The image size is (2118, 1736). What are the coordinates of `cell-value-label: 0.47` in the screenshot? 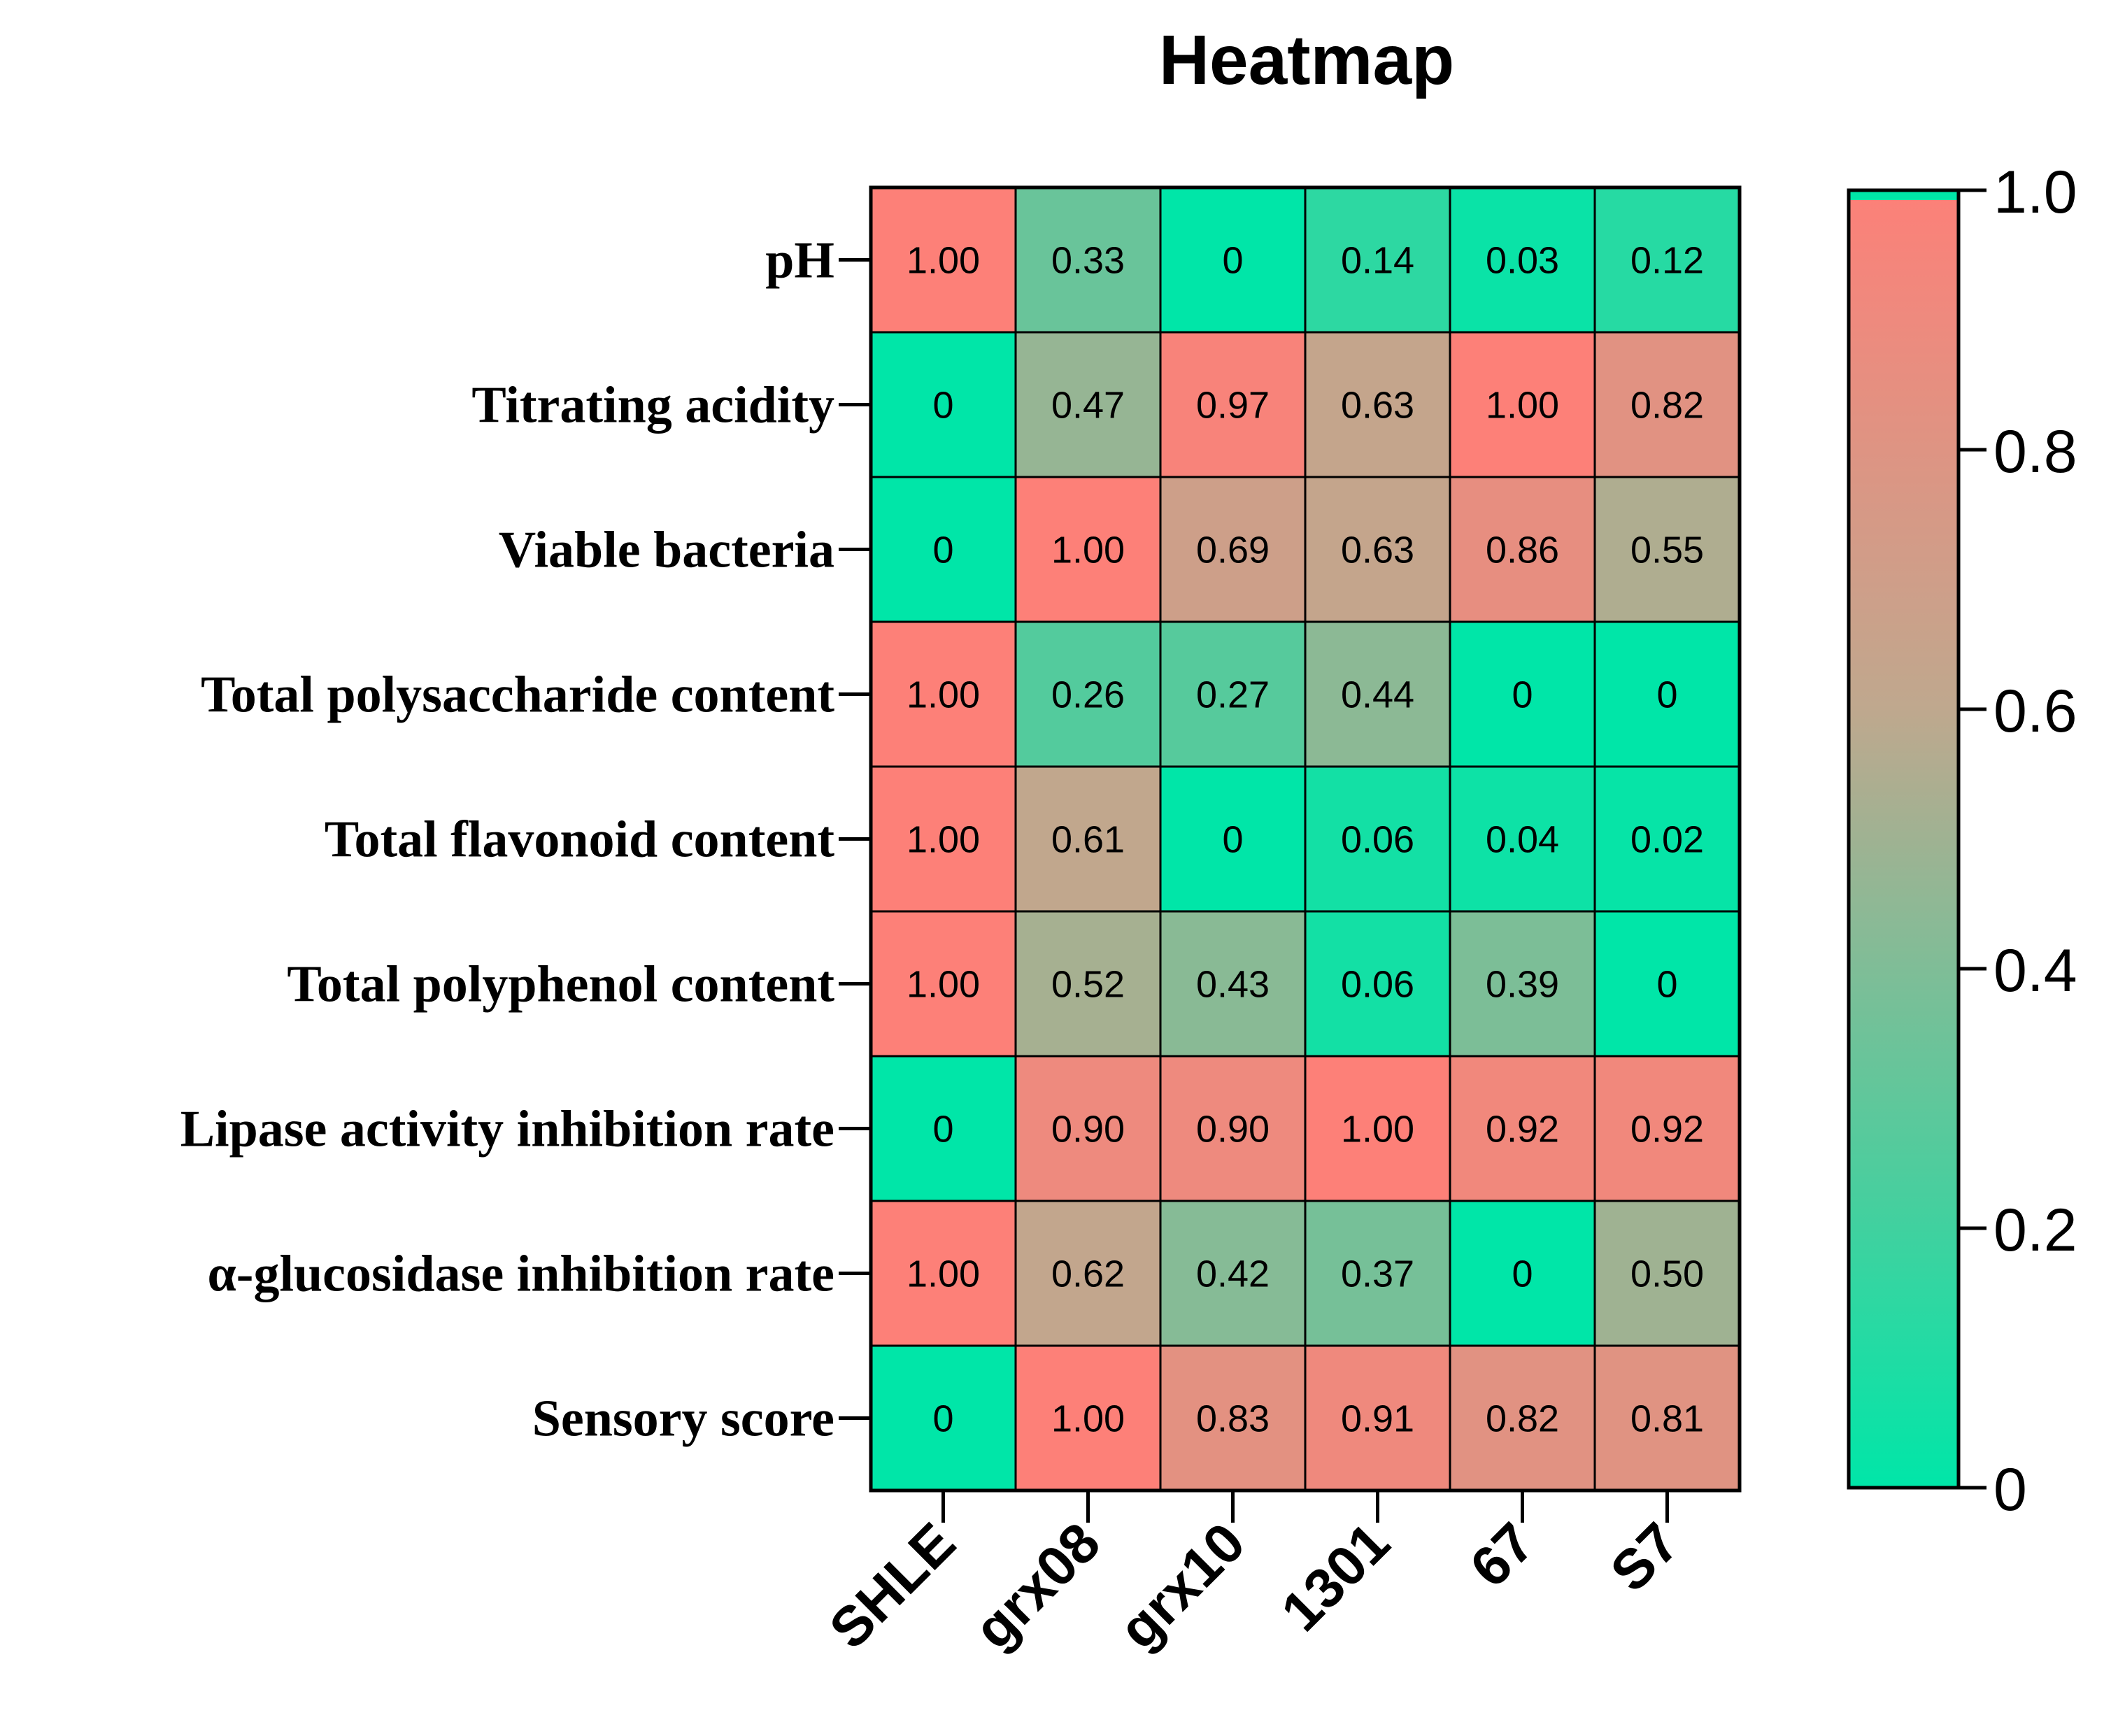 It's located at (1088, 406).